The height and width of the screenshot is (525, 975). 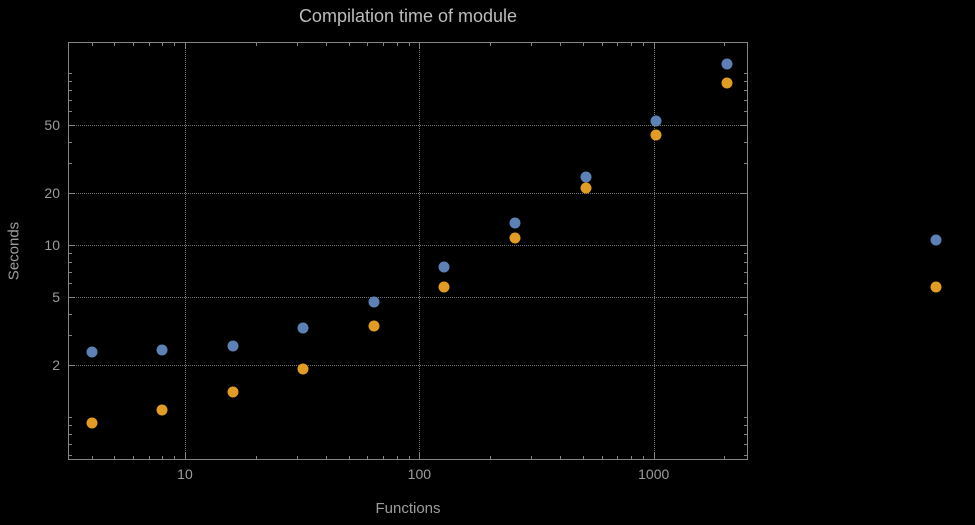 What do you see at coordinates (56, 296) in the screenshot?
I see `y-tick-label: 5` at bounding box center [56, 296].